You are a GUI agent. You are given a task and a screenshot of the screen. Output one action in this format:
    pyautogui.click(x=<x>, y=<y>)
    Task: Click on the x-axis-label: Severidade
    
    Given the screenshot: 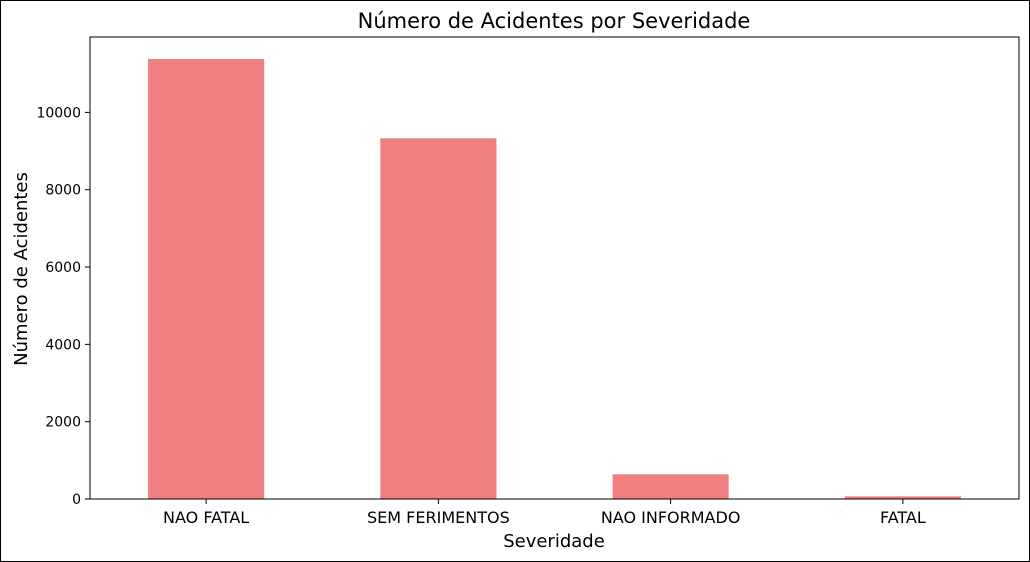 What is the action you would take?
    pyautogui.click(x=554, y=541)
    